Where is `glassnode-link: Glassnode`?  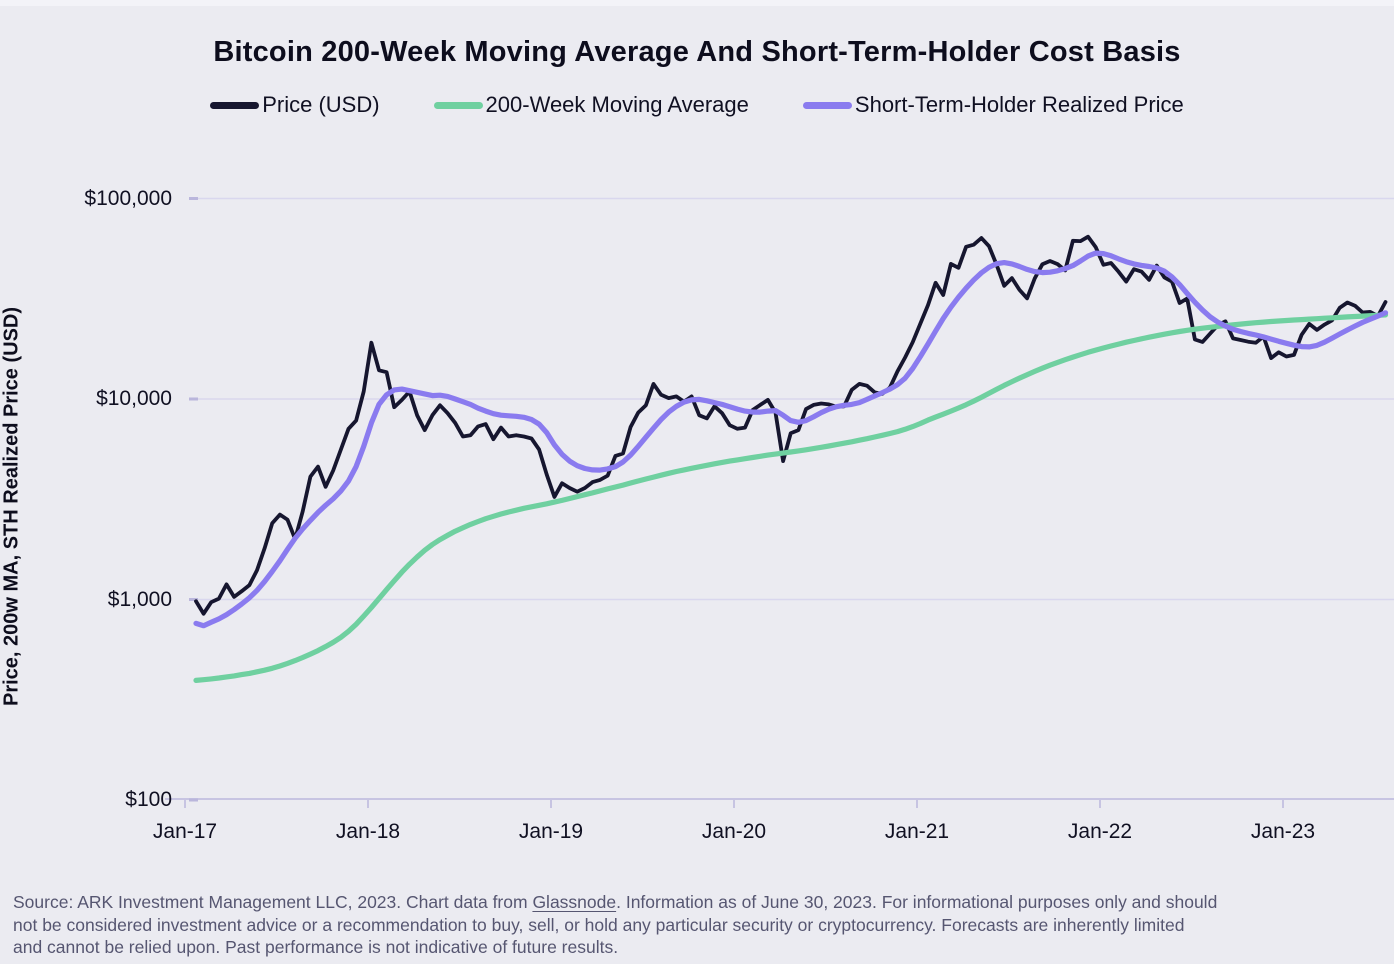
glassnode-link: Glassnode is located at coordinates (574, 902).